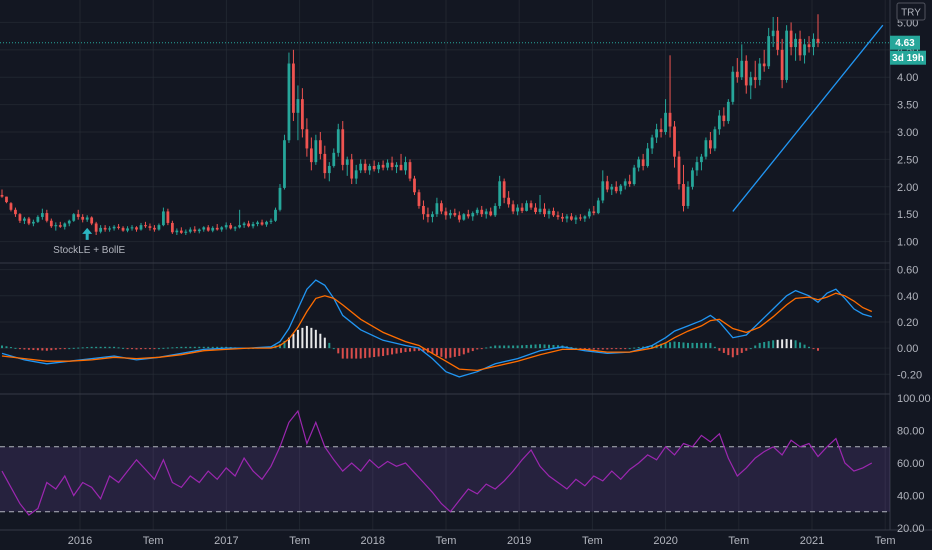  What do you see at coordinates (908, 50) in the screenshot?
I see `last-price-tag: 4.63 3d 19h` at bounding box center [908, 50].